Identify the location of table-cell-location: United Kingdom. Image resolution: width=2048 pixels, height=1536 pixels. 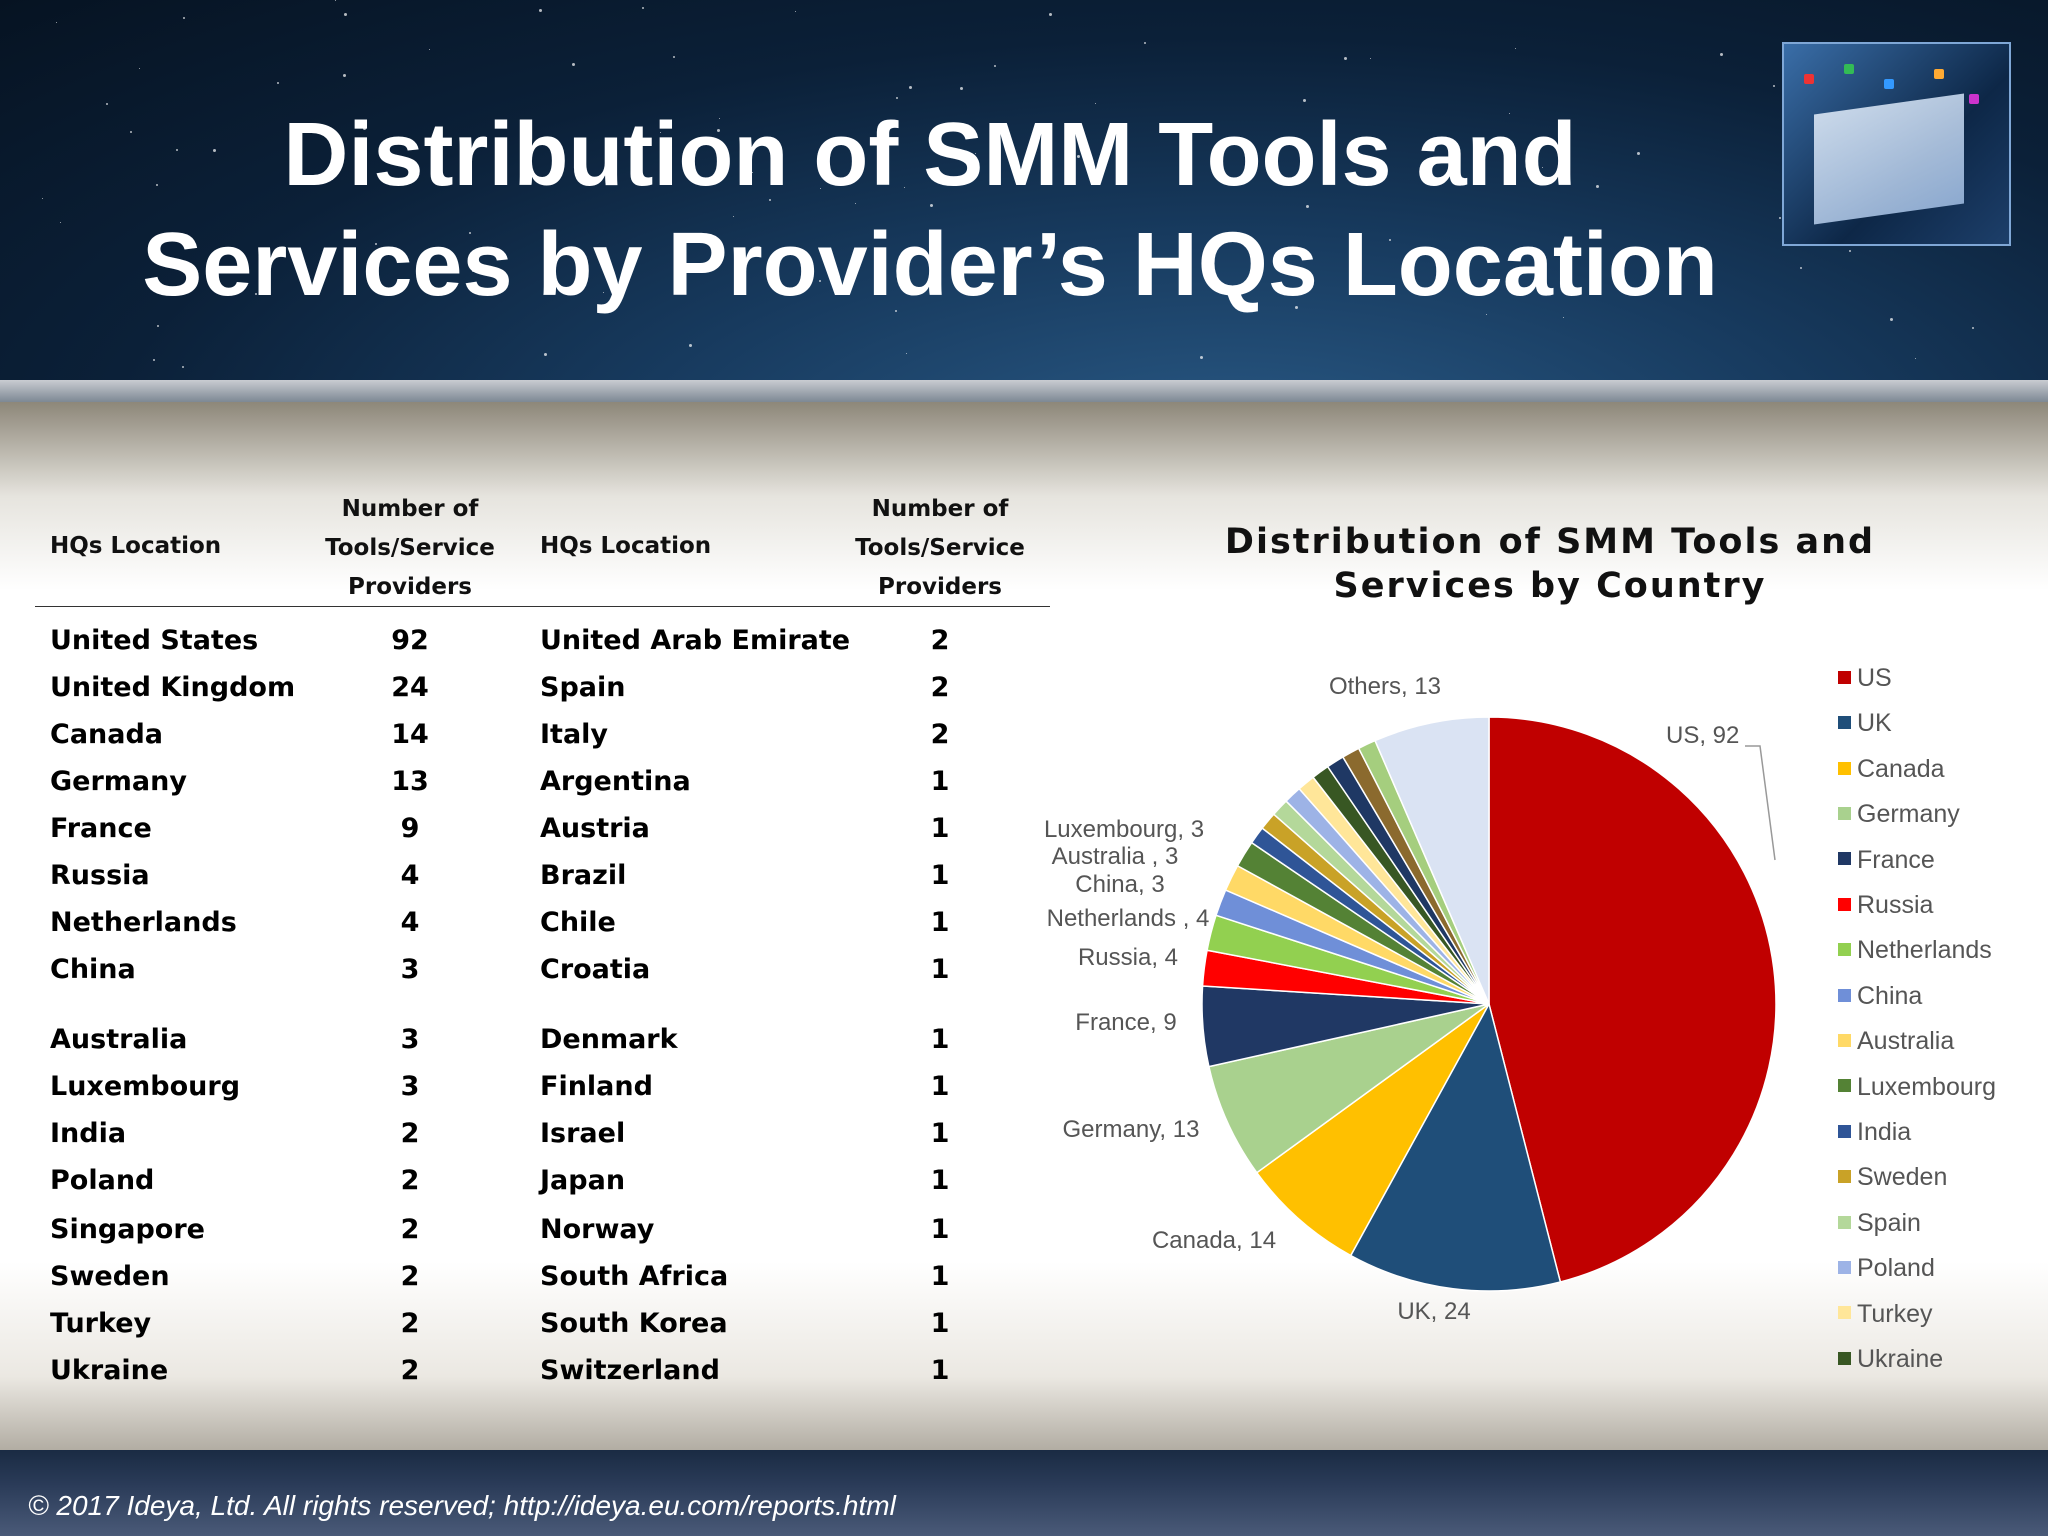
(173, 687).